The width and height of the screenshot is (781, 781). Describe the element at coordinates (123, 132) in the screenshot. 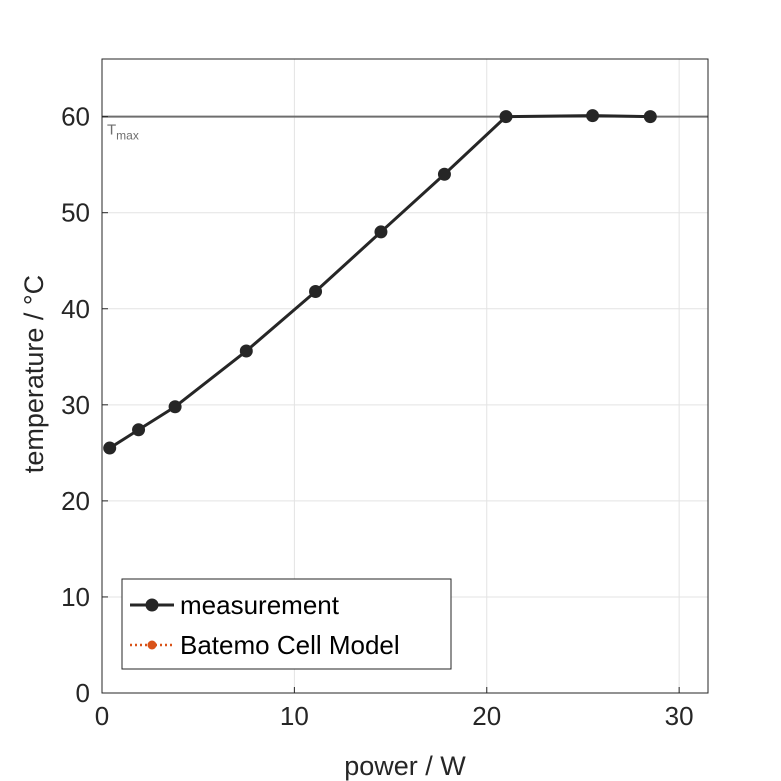

I see `tmax-label: Tmax` at that location.